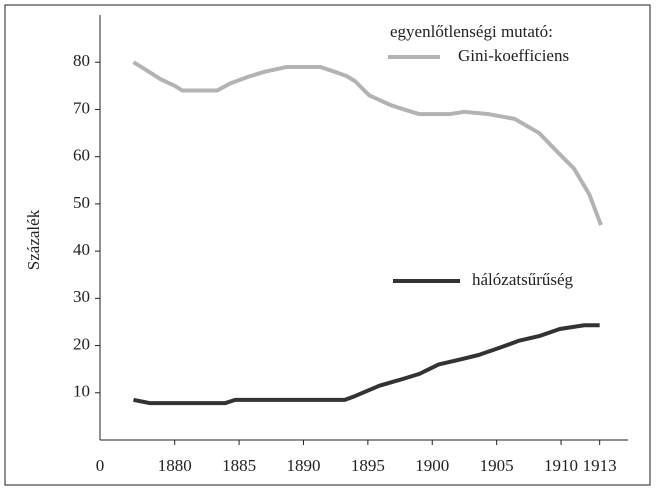 This screenshot has height=490, width=656. I want to click on y-tick-label: 40, so click(81, 249).